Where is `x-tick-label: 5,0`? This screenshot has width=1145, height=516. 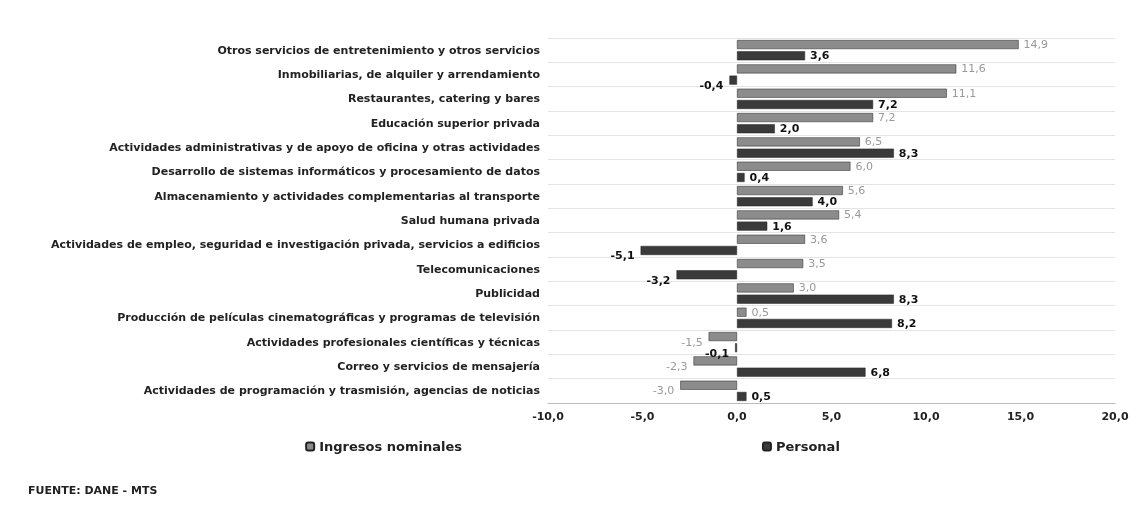 x-tick-label: 5,0 is located at coordinates (831, 416).